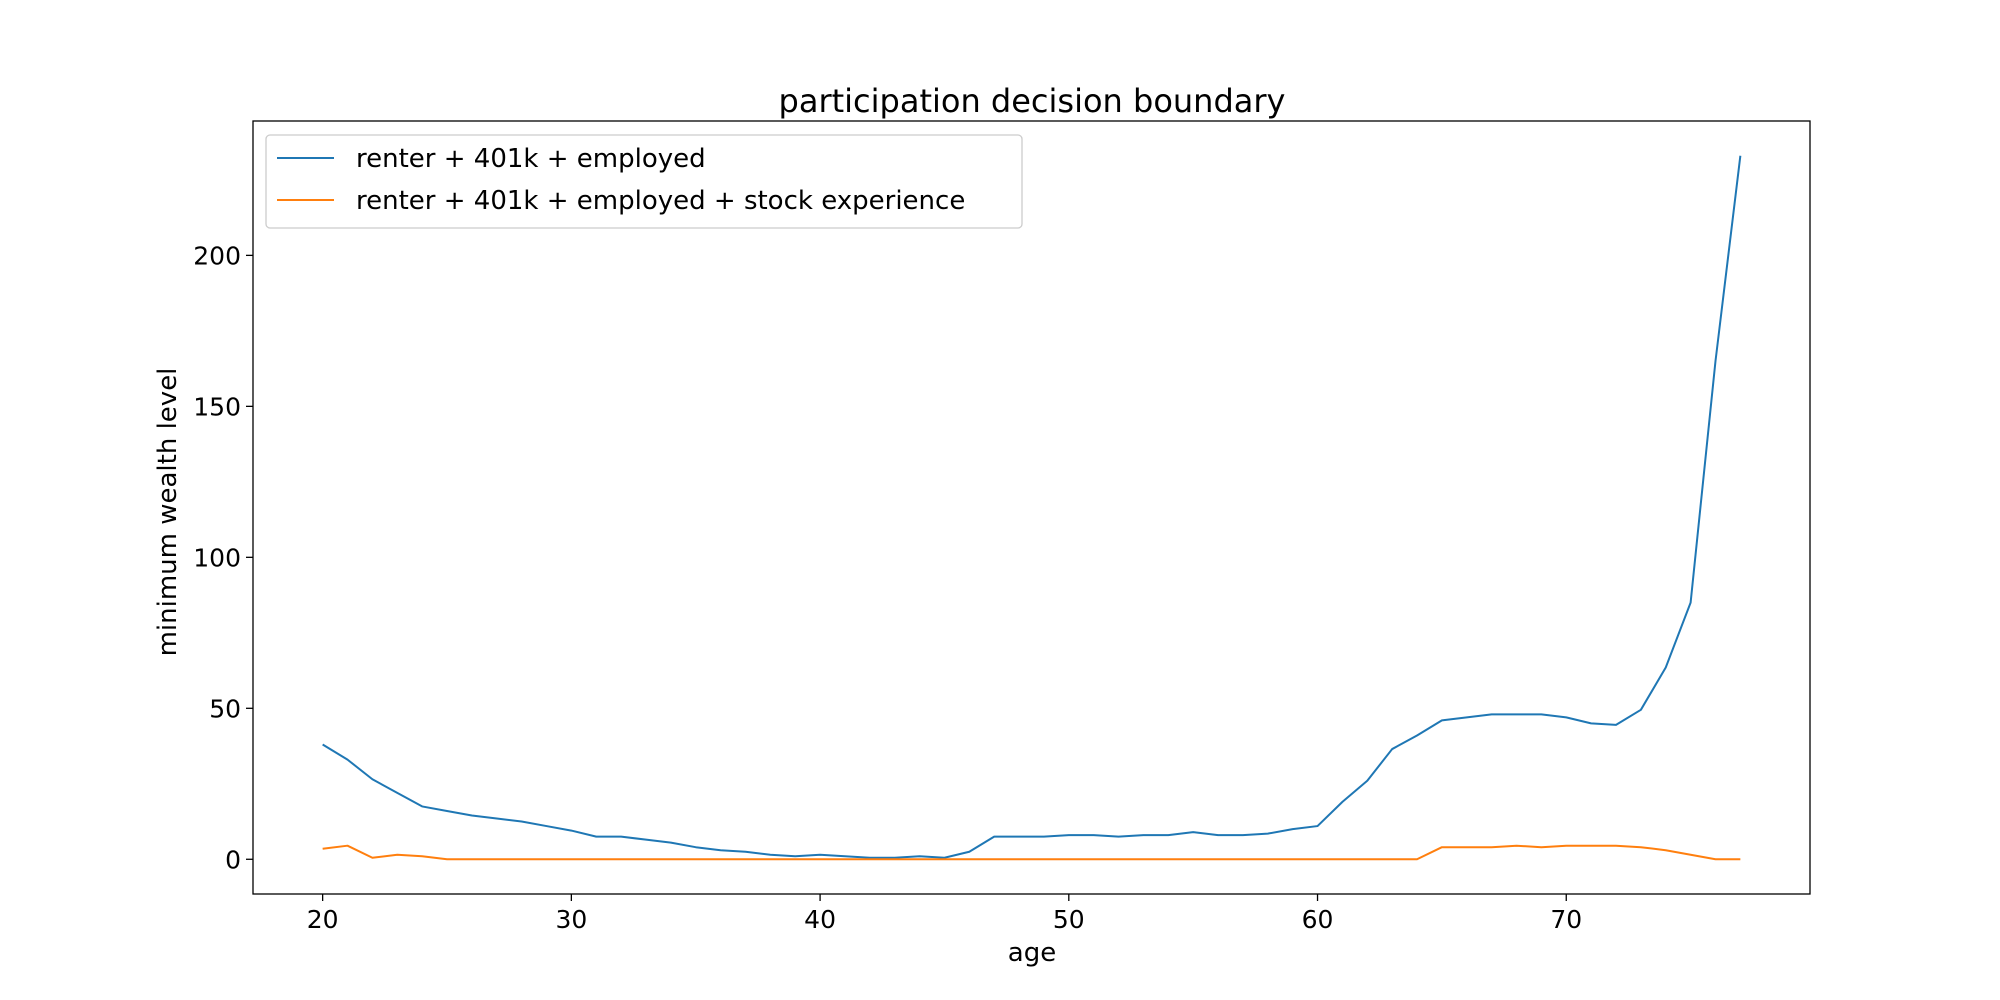 This screenshot has height=1000, width=2000. Describe the element at coordinates (1032, 953) in the screenshot. I see `x-axis-label: age` at that location.